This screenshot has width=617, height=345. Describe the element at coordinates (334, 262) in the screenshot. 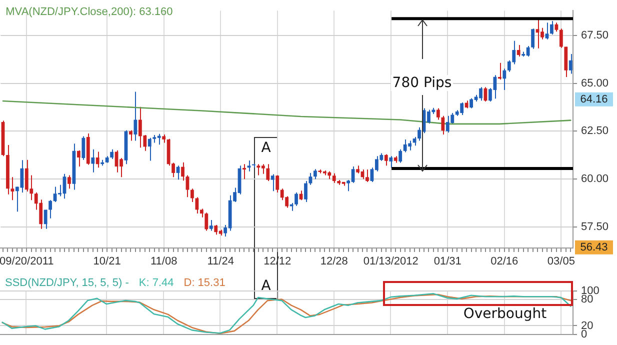

I see `x-tick-label: 12/28` at that location.